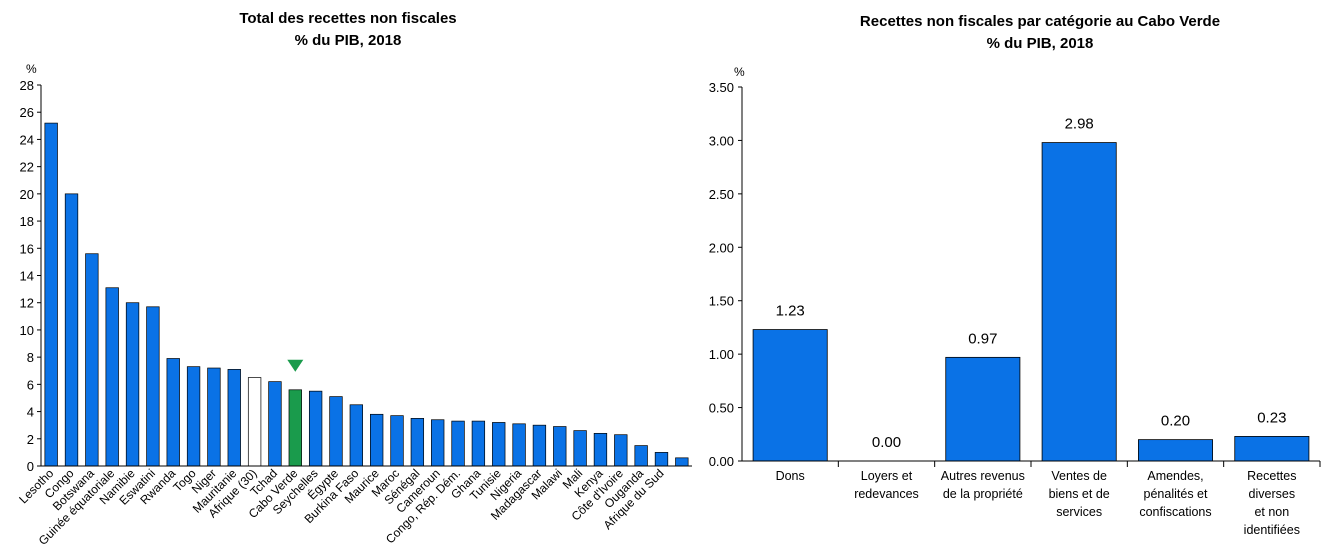 Image resolution: width=1322 pixels, height=548 pixels. I want to click on left-y-tick-label: 22, so click(27, 167).